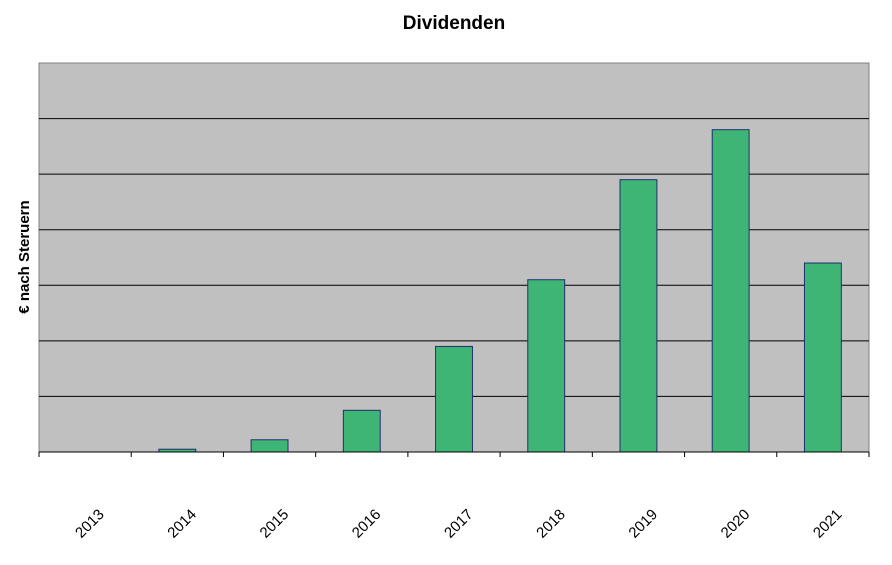 The width and height of the screenshot is (892, 565). Describe the element at coordinates (367, 524) in the screenshot. I see `x-tick-label-2016: 2016` at that location.